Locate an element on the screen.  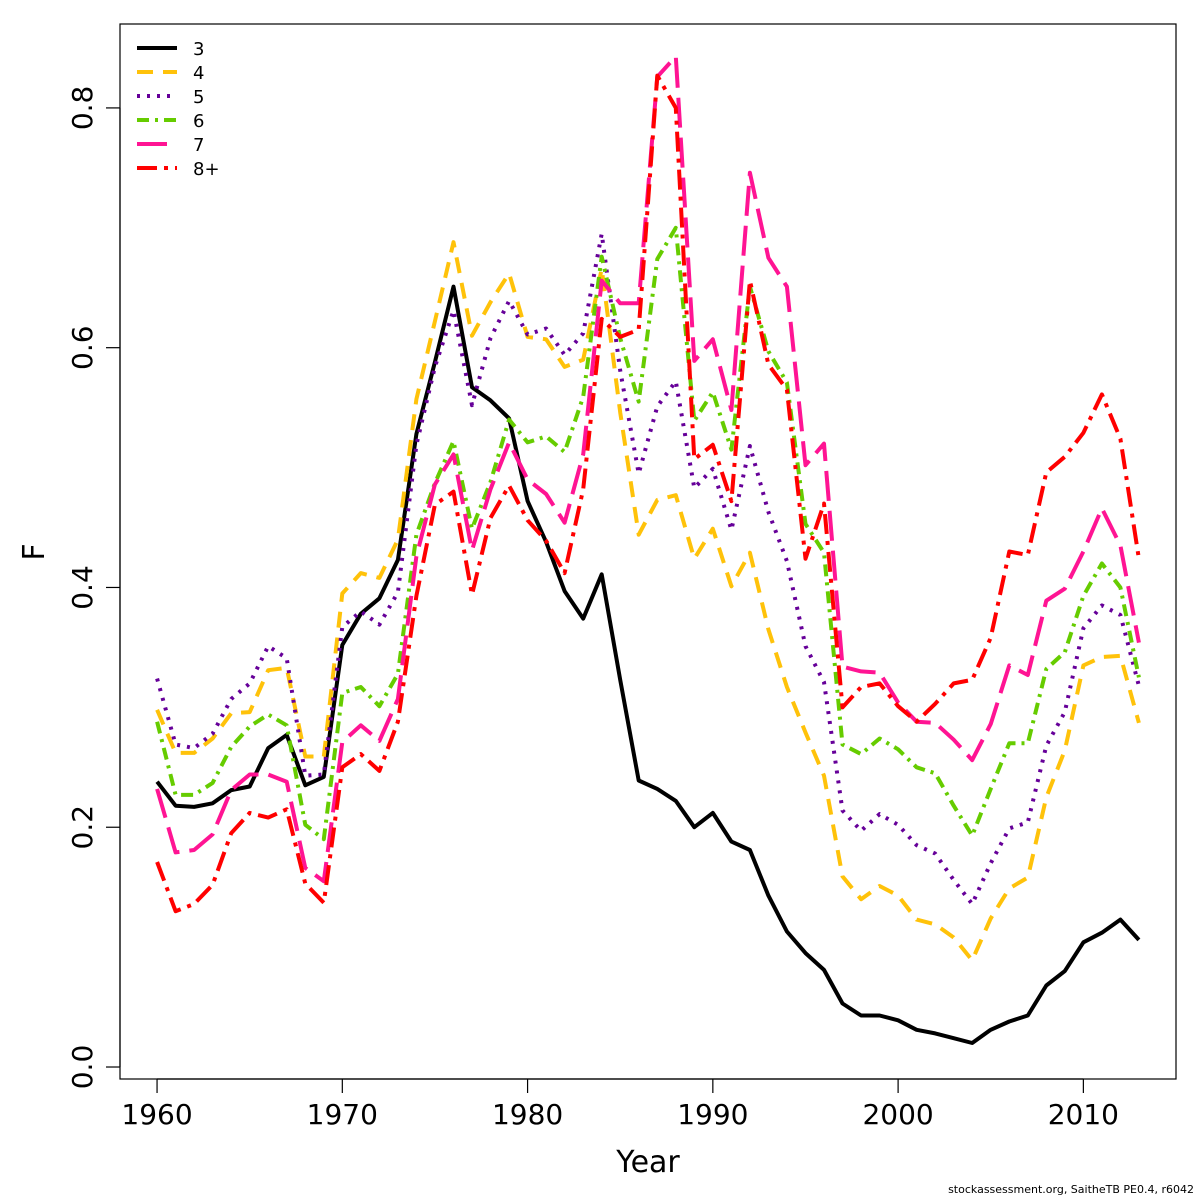
y-axis-title: F is located at coordinates (34, 551).